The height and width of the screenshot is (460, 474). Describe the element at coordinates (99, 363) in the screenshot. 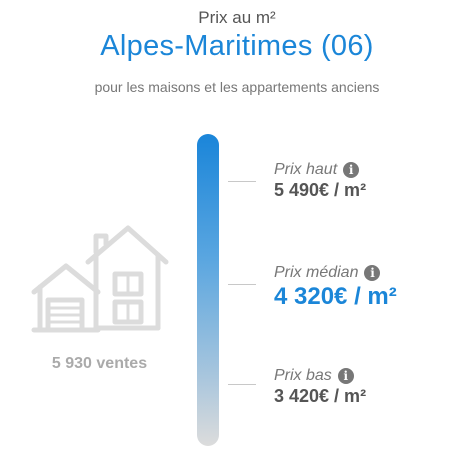

I see `sales-count: 5 930 ventes` at that location.